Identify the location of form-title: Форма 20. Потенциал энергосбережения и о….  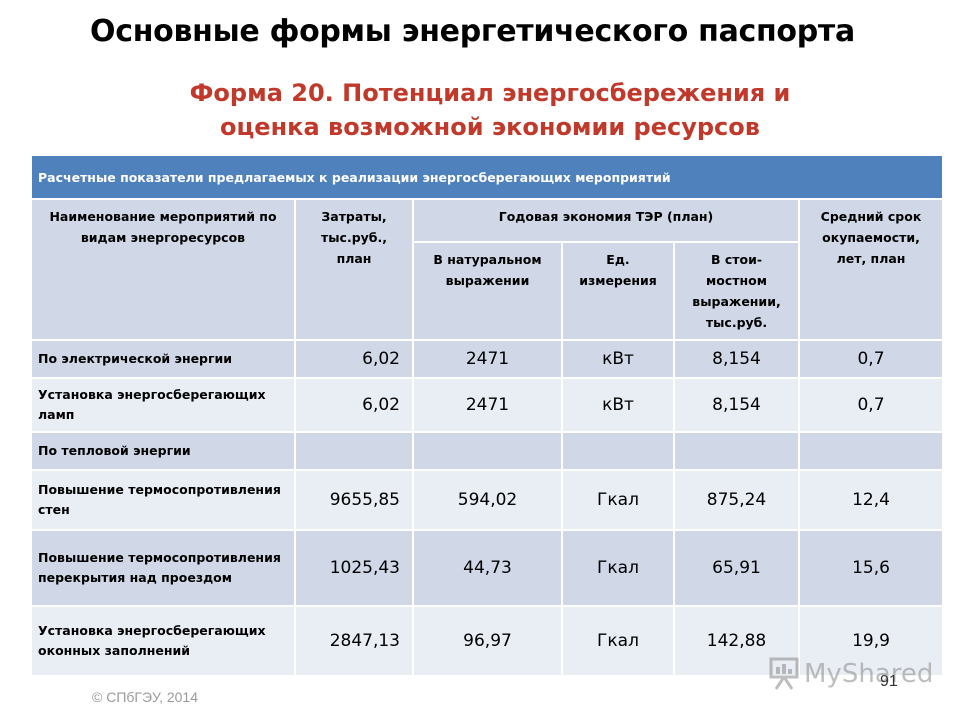
(490, 110).